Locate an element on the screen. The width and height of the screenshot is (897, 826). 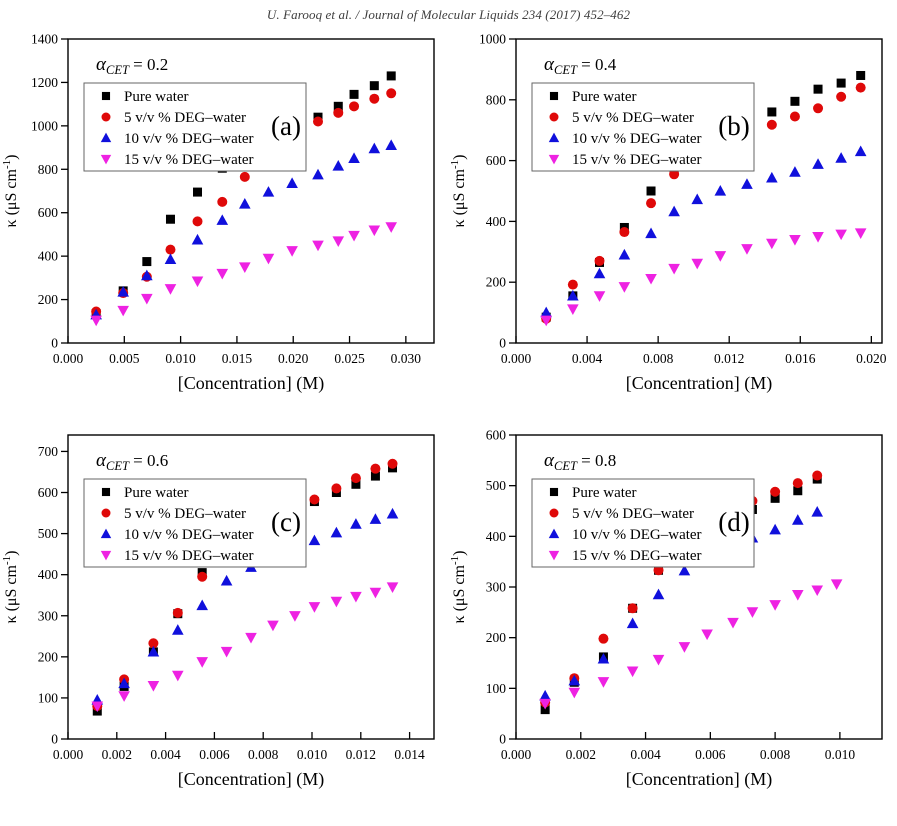
y-axis: 0 200 400 600 800 1000 is located at coordinates (497, 191).